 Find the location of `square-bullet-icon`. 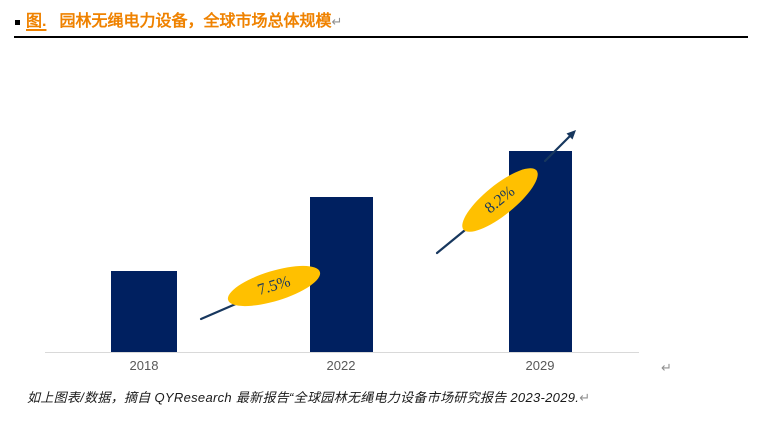

square-bullet-icon is located at coordinates (17, 22).